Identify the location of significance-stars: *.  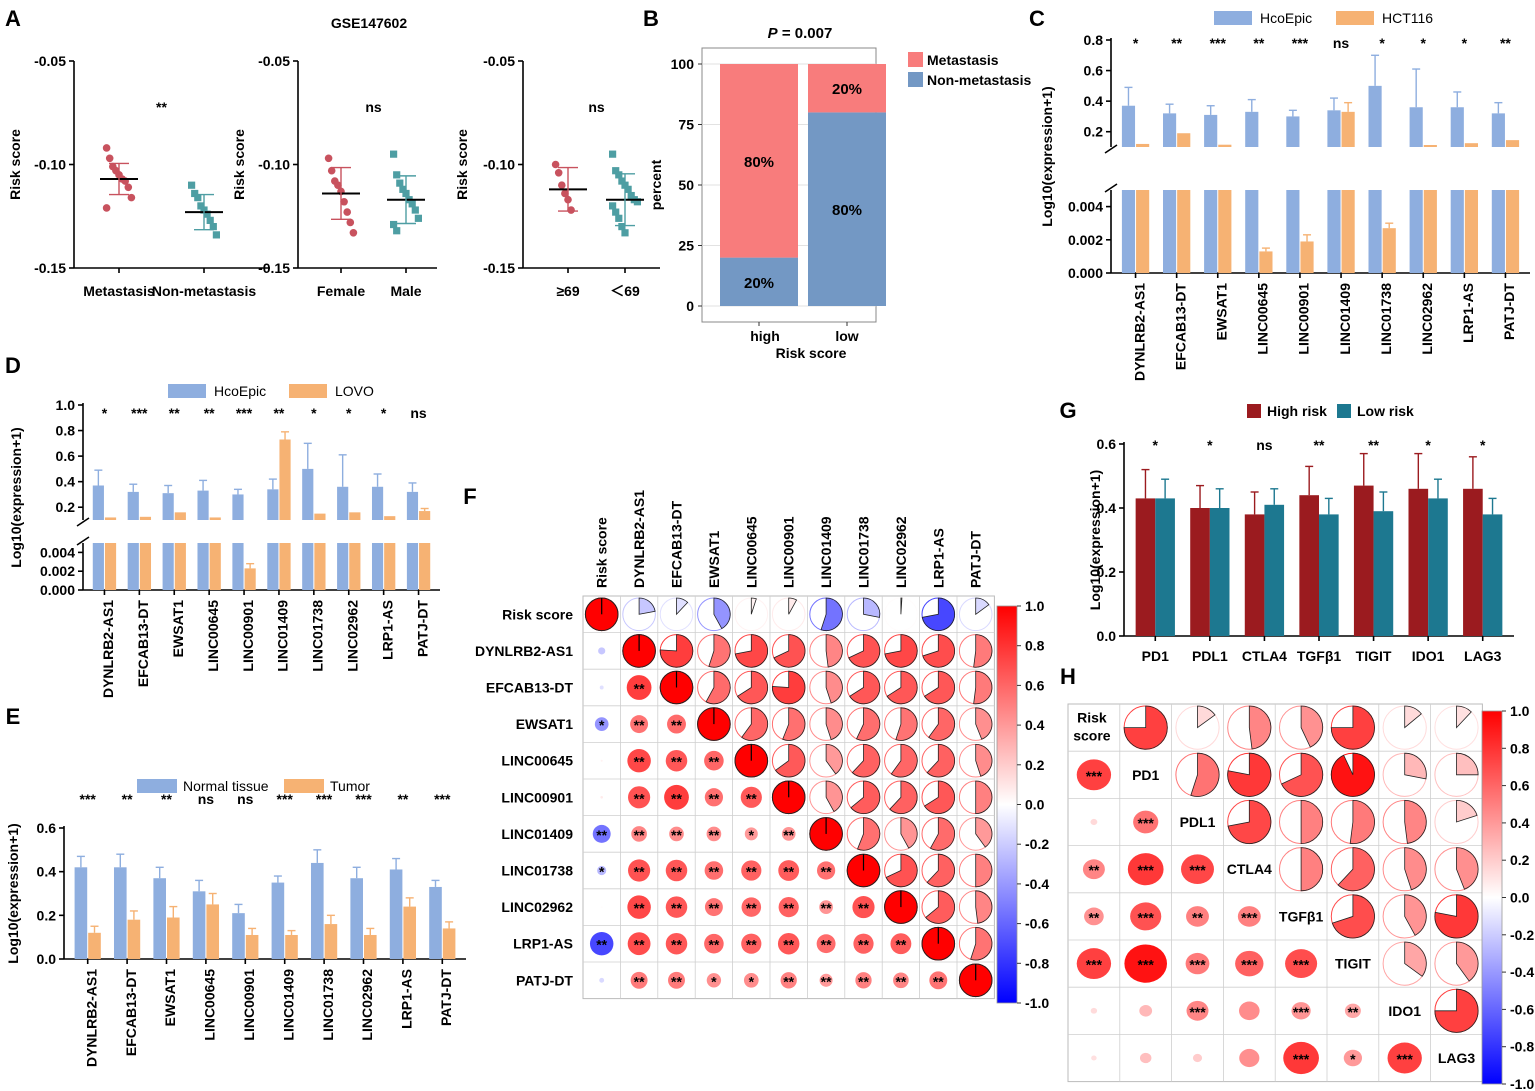
(714, 981).